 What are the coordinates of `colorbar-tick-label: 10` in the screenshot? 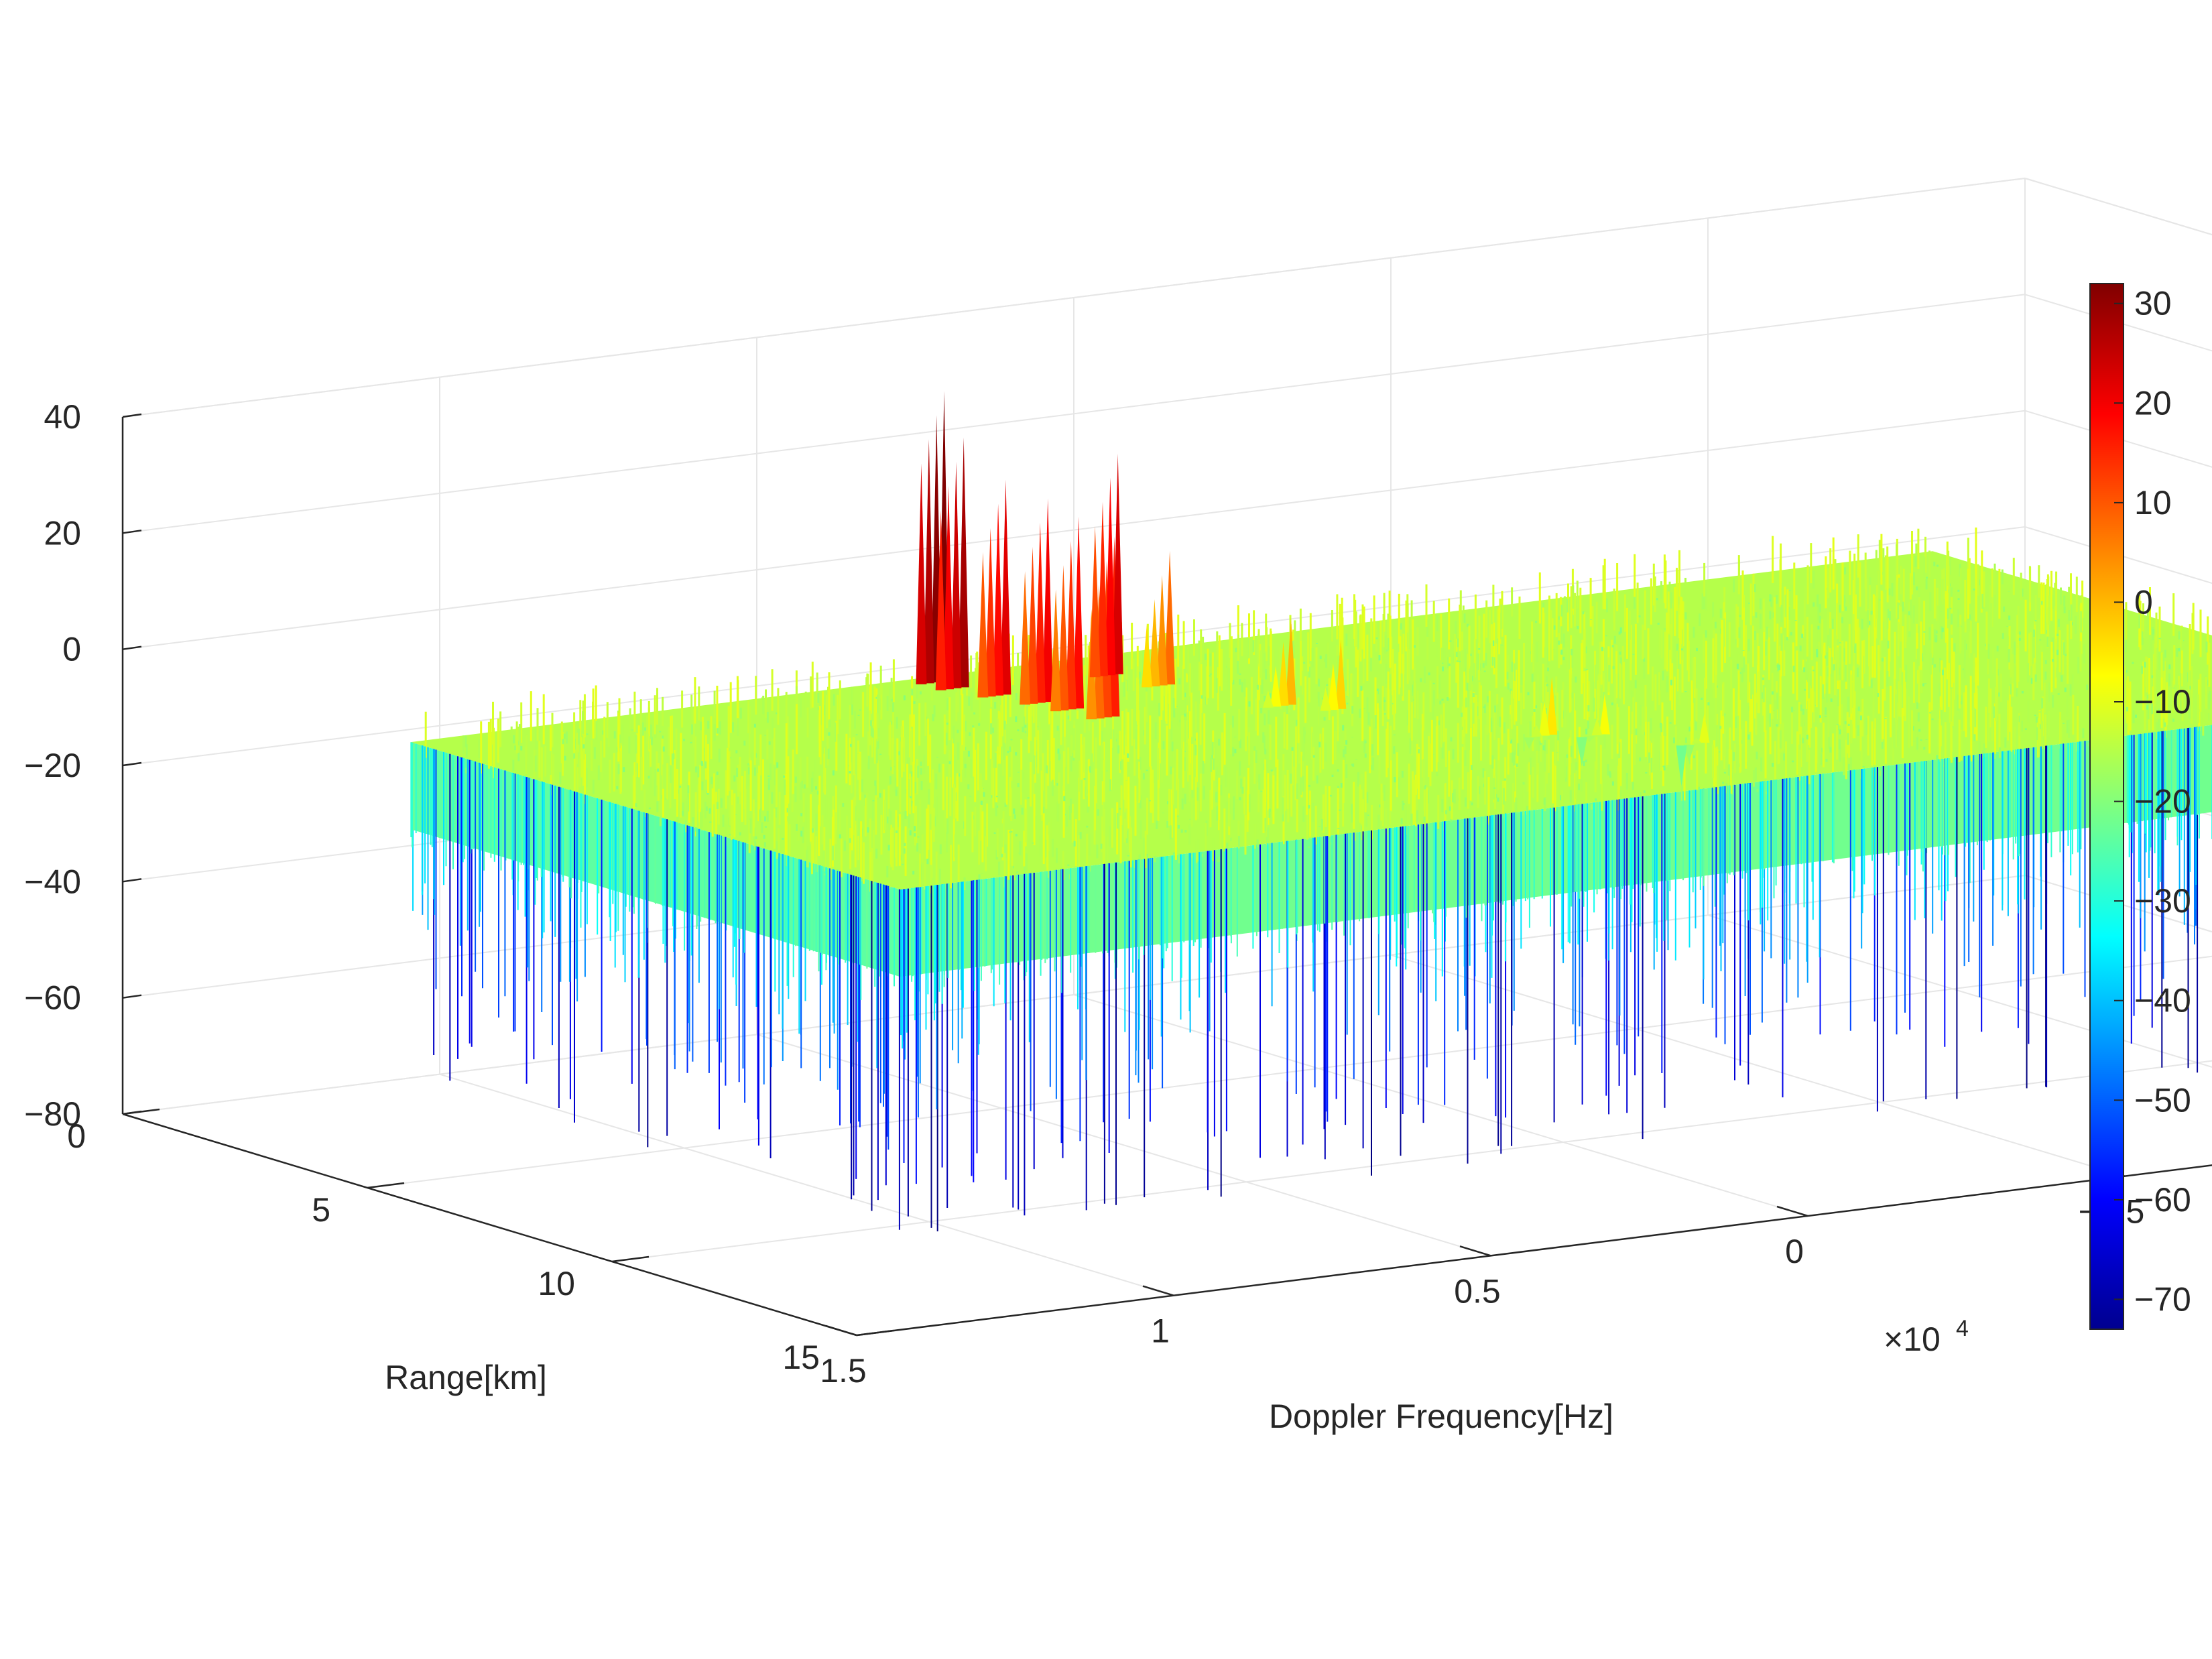 It's located at (2153, 502).